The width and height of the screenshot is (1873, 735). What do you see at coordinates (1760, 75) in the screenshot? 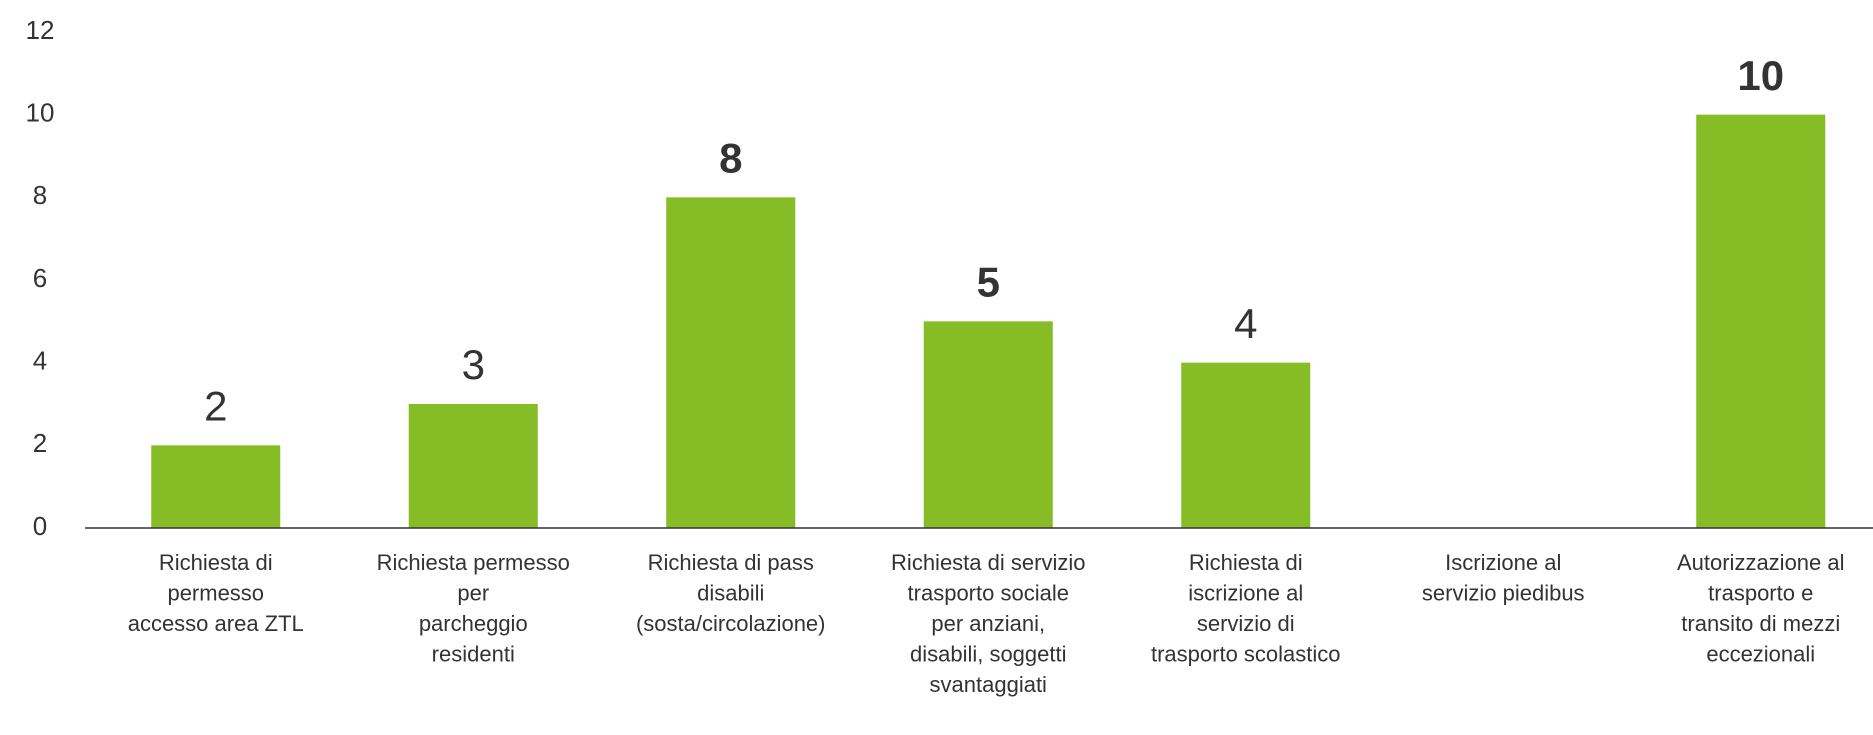
I see `value-label: 10` at bounding box center [1760, 75].